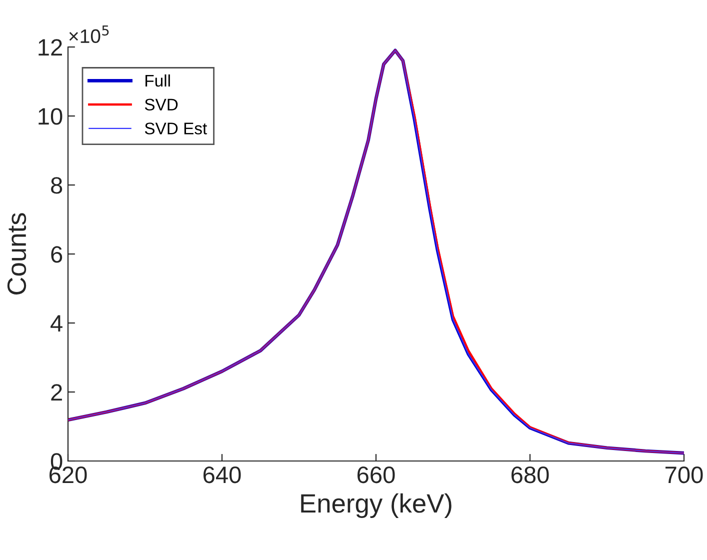 Image resolution: width=707 pixels, height=560 pixels. I want to click on y-tick-label: 8, so click(56, 185).